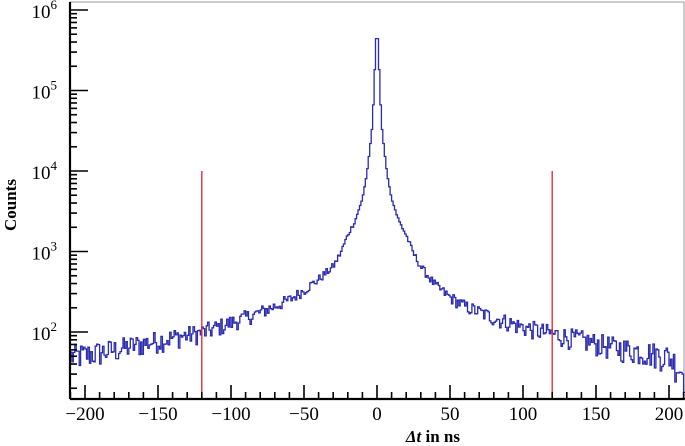 This screenshot has height=446, width=685. I want to click on y-tick-label: 10⁶, so click(45, 11).